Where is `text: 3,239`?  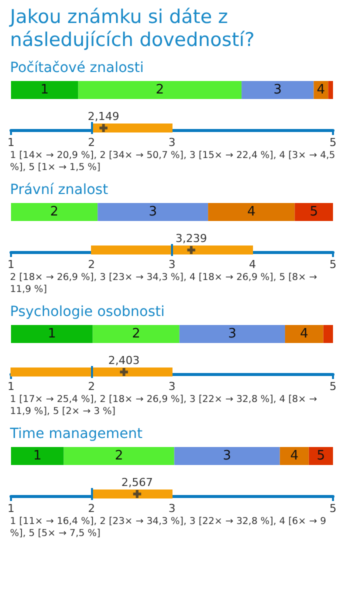 text: 3,239 is located at coordinates (191, 238).